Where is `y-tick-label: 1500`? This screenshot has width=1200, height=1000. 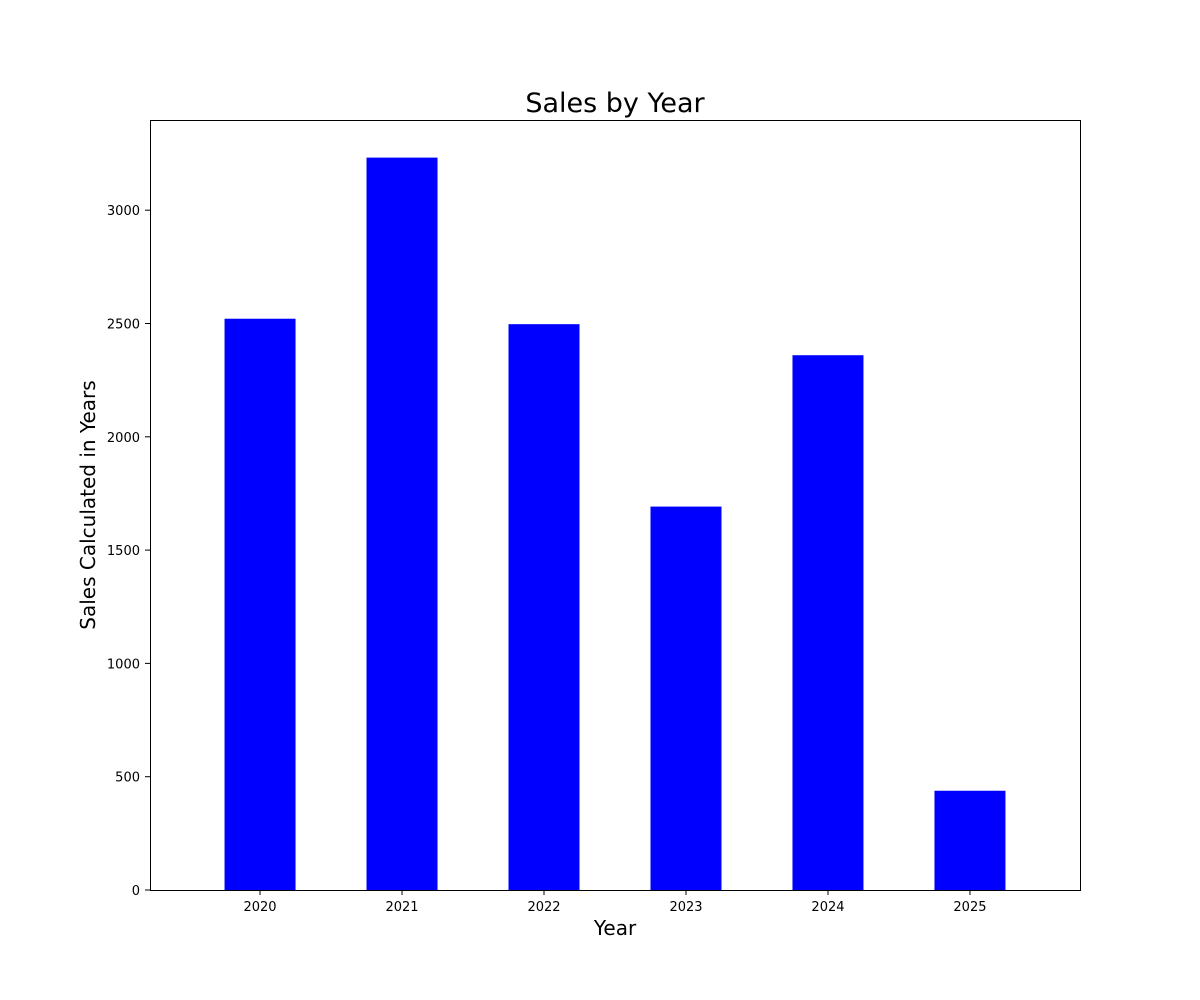 y-tick-label: 1500 is located at coordinates (123, 551).